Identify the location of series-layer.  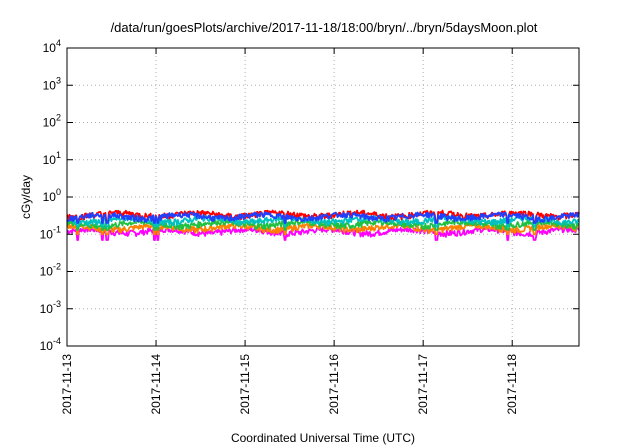
(323, 225).